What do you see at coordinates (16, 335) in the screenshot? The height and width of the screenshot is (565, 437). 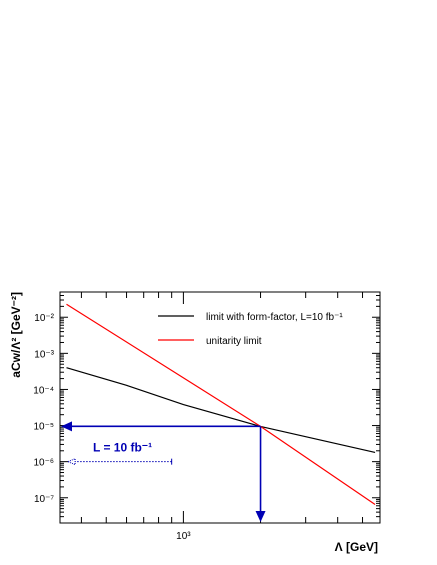 I see `y-axis-title: aCw/Λ² [GeV⁻²]` at bounding box center [16, 335].